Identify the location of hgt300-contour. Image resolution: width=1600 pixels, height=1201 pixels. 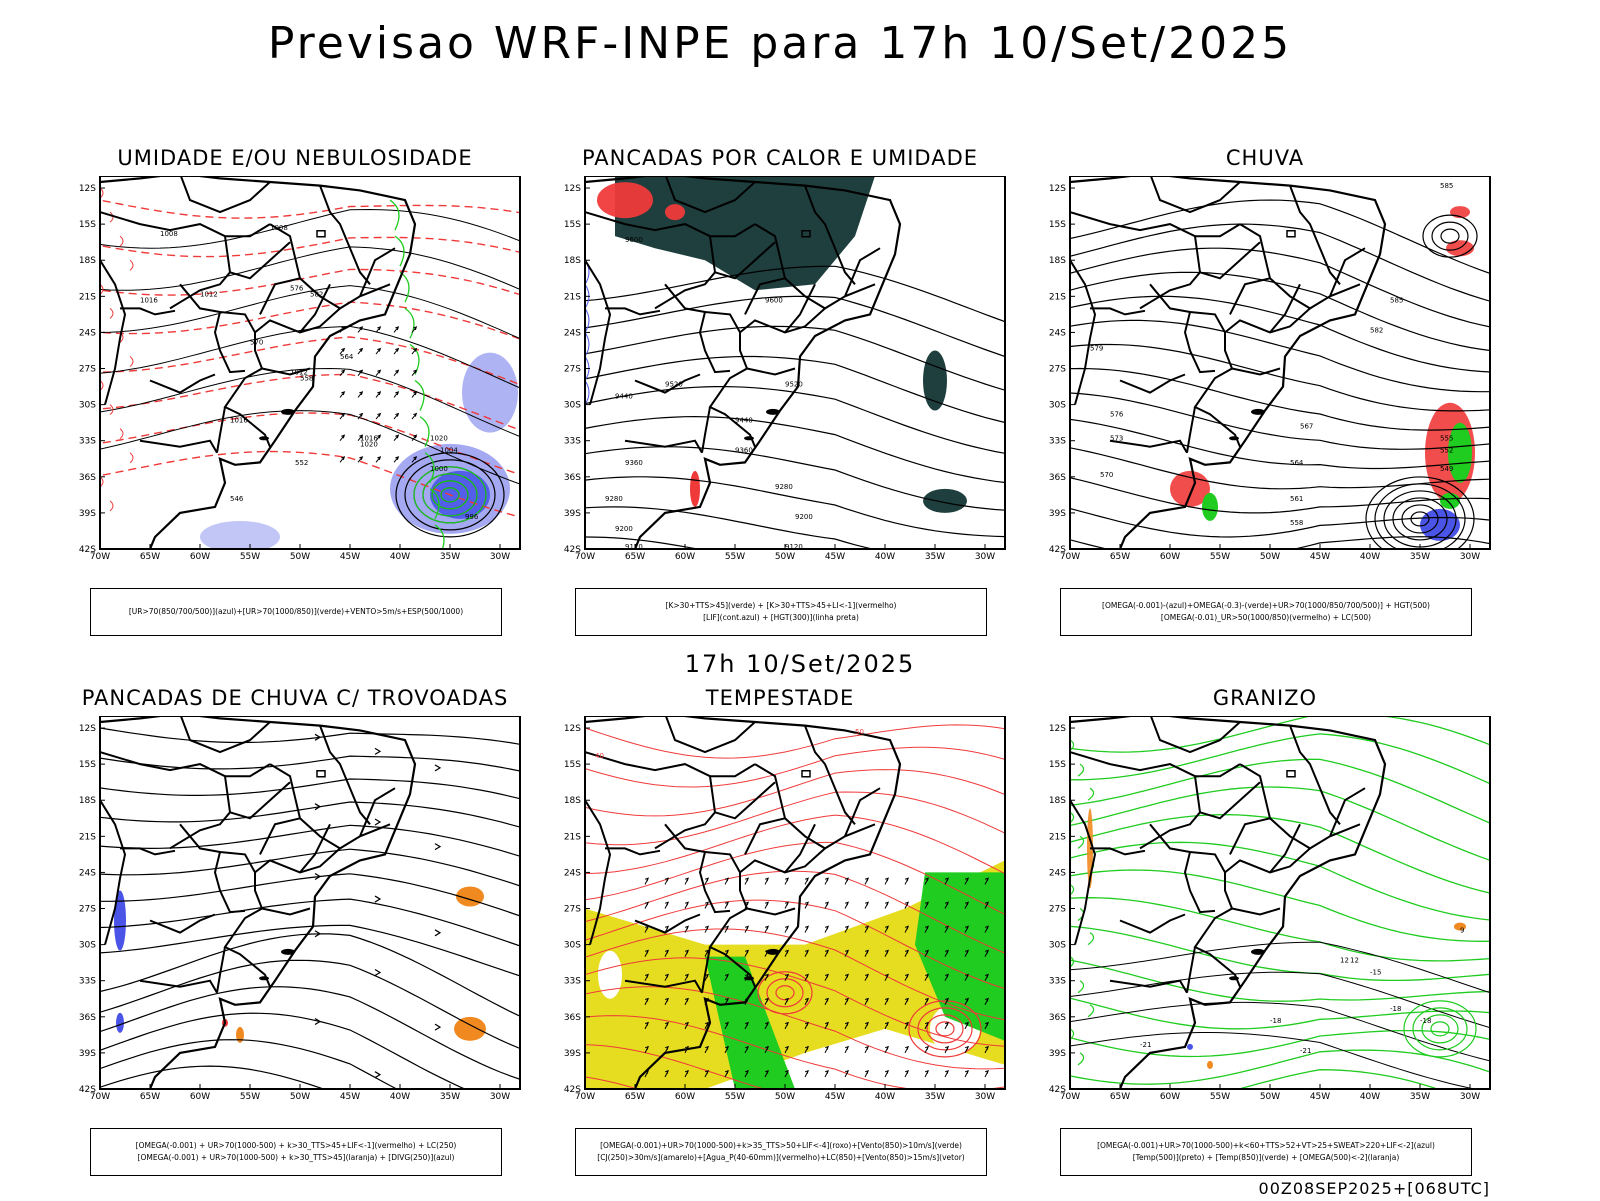
(643, 542).